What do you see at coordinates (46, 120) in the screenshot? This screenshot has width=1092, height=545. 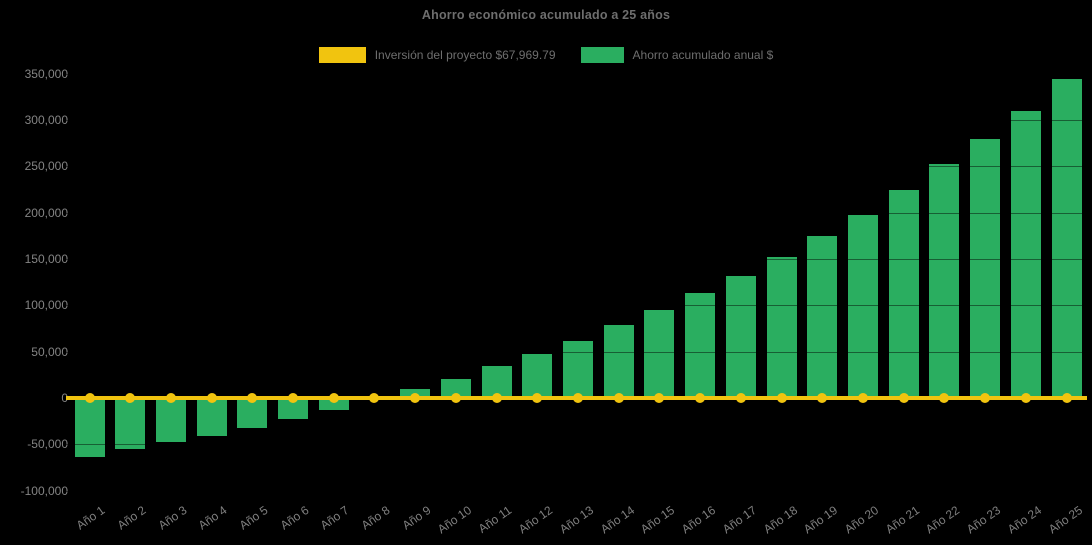 I see `y-axis-tick-label: 300,000` at bounding box center [46, 120].